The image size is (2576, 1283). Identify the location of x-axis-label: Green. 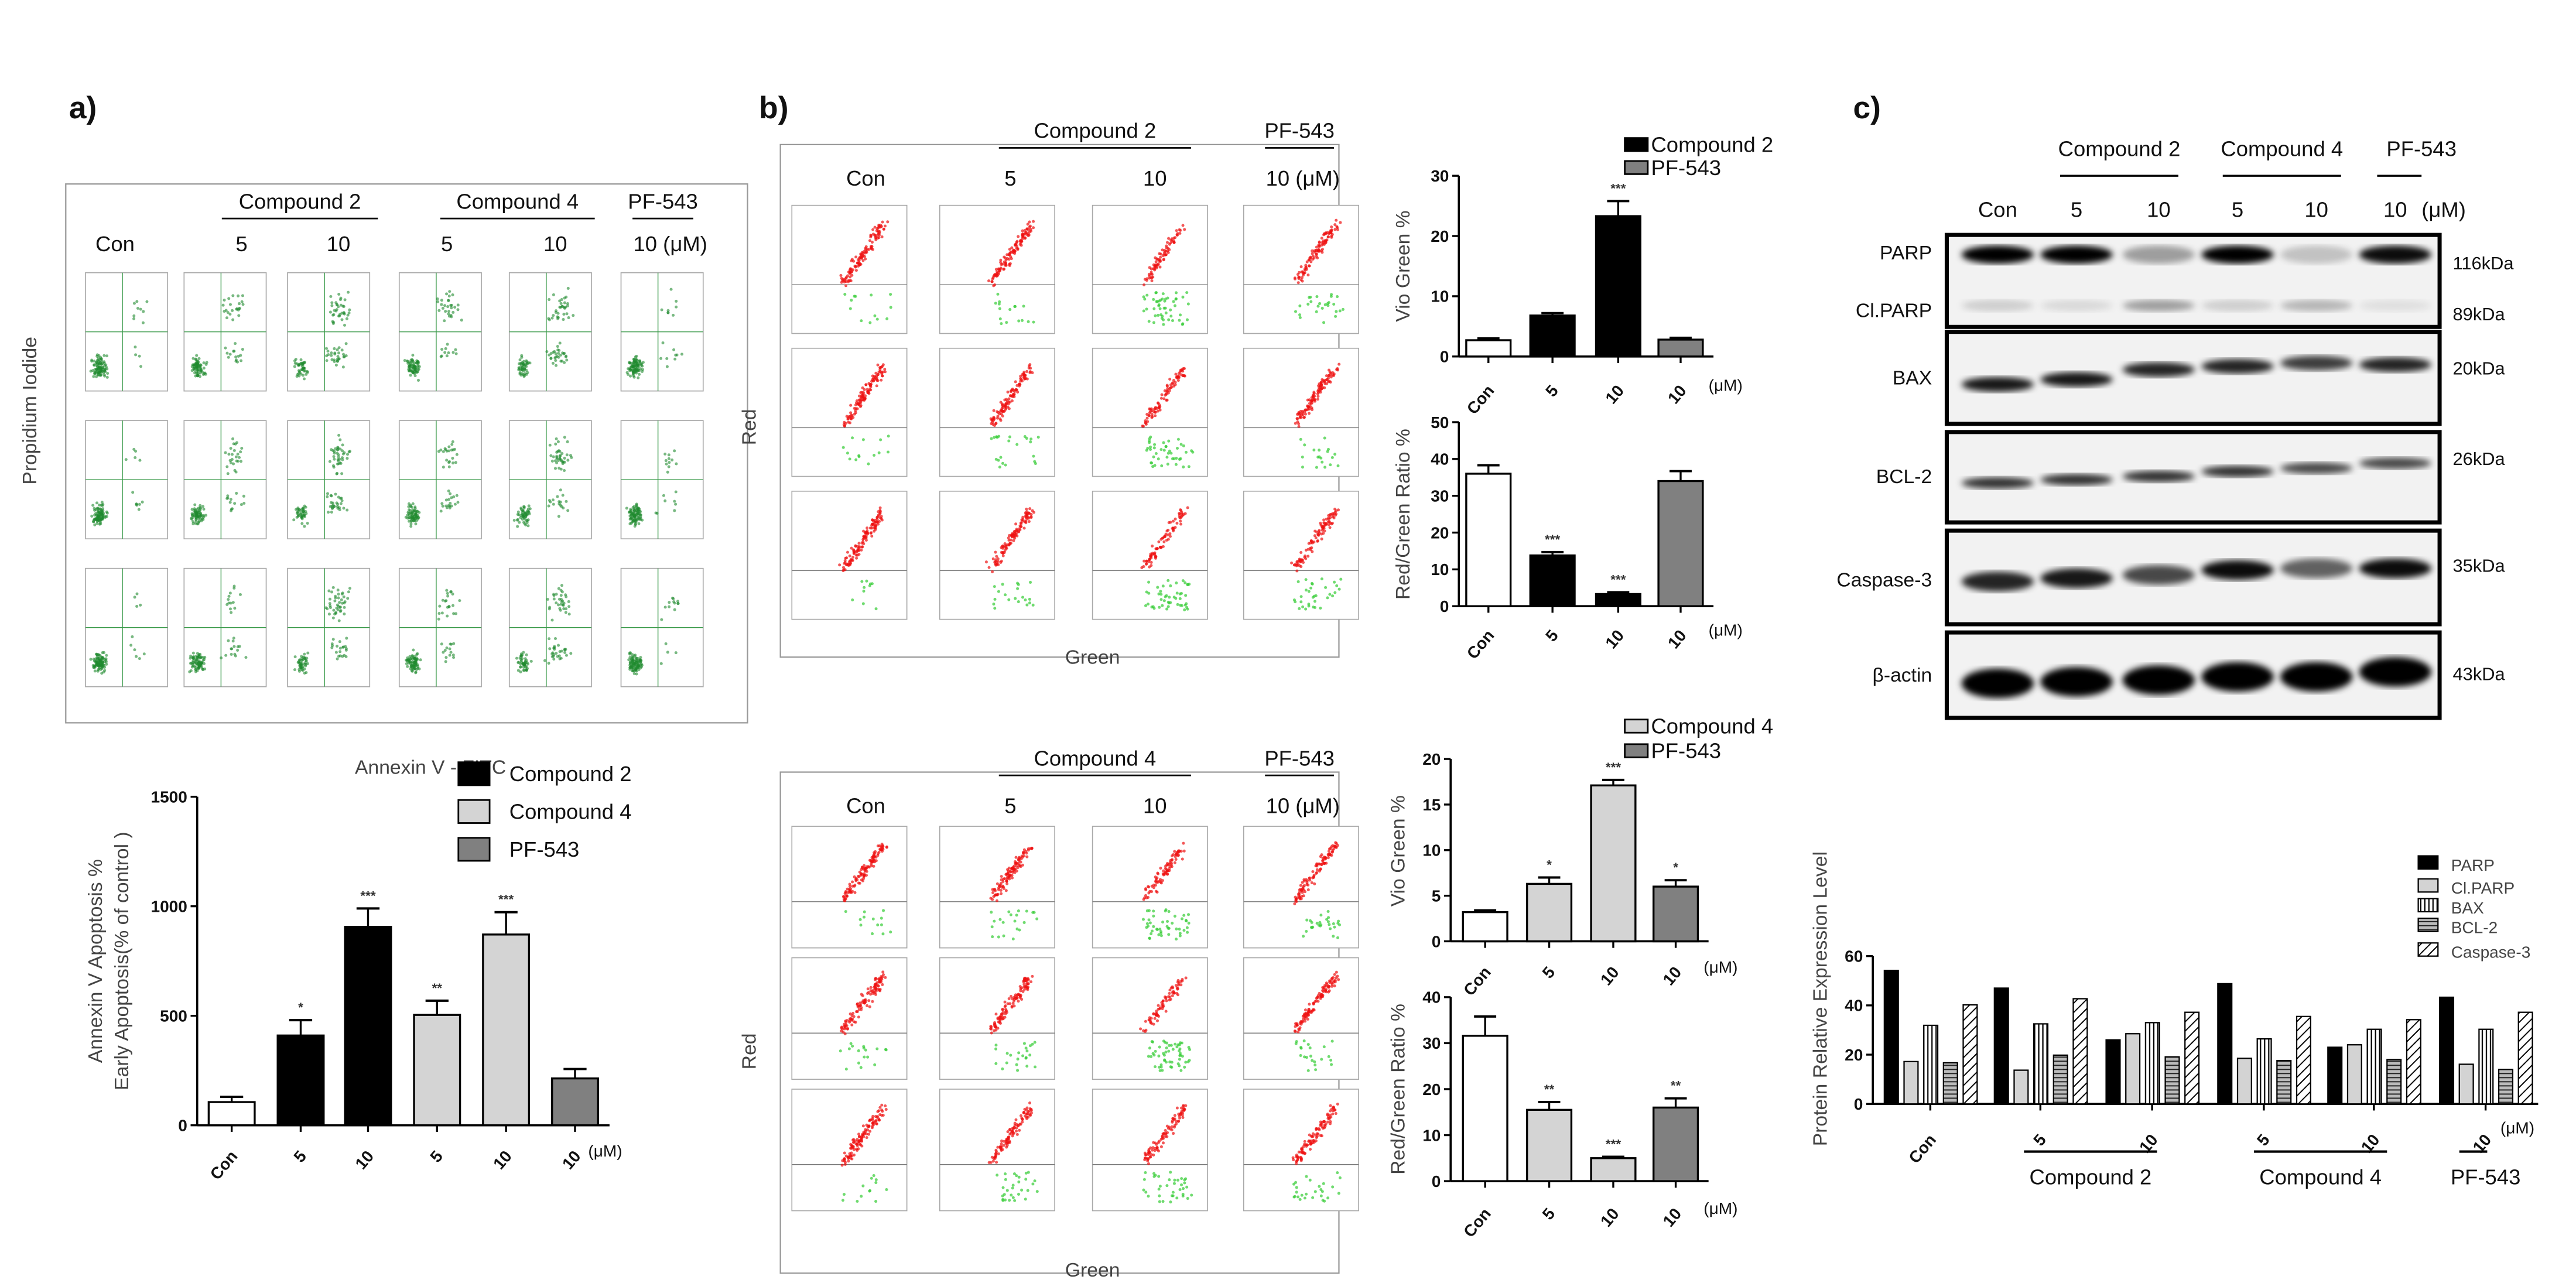
(1092, 657).